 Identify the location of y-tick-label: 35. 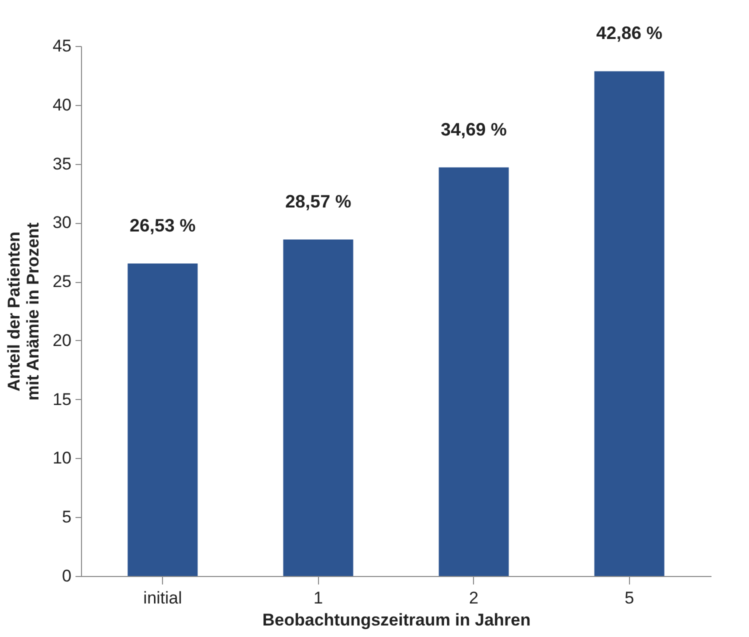
(62, 164).